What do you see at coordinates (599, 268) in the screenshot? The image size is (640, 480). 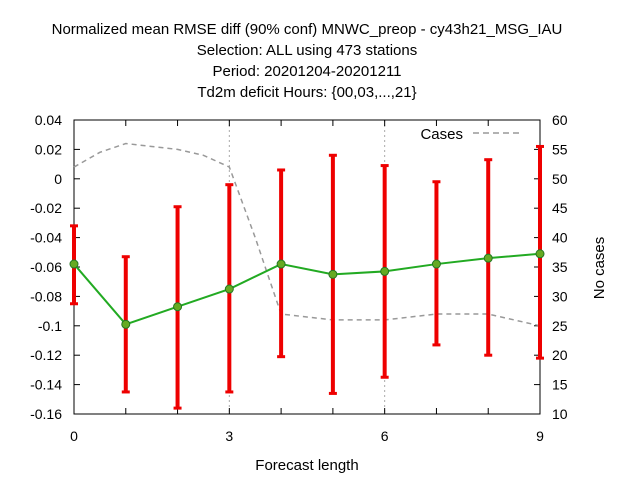 I see `y2-axis-label: No cases` at bounding box center [599, 268].